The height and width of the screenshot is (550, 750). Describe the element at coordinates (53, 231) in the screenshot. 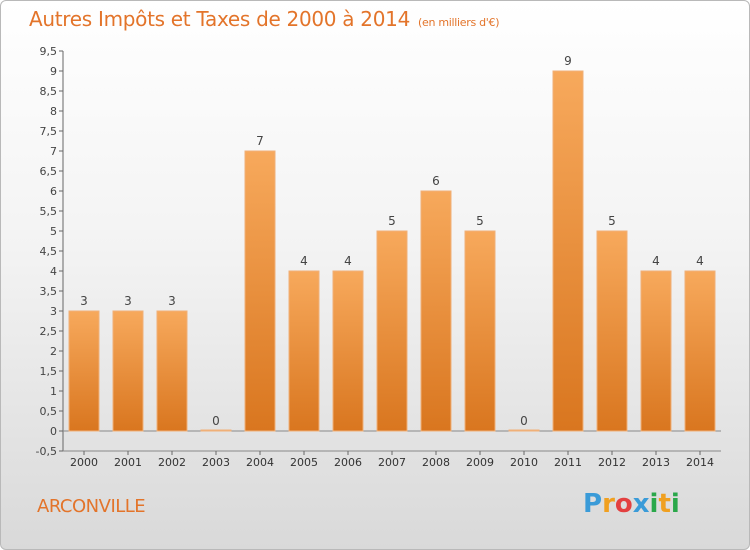

I see `y-tick-label: 5` at that location.